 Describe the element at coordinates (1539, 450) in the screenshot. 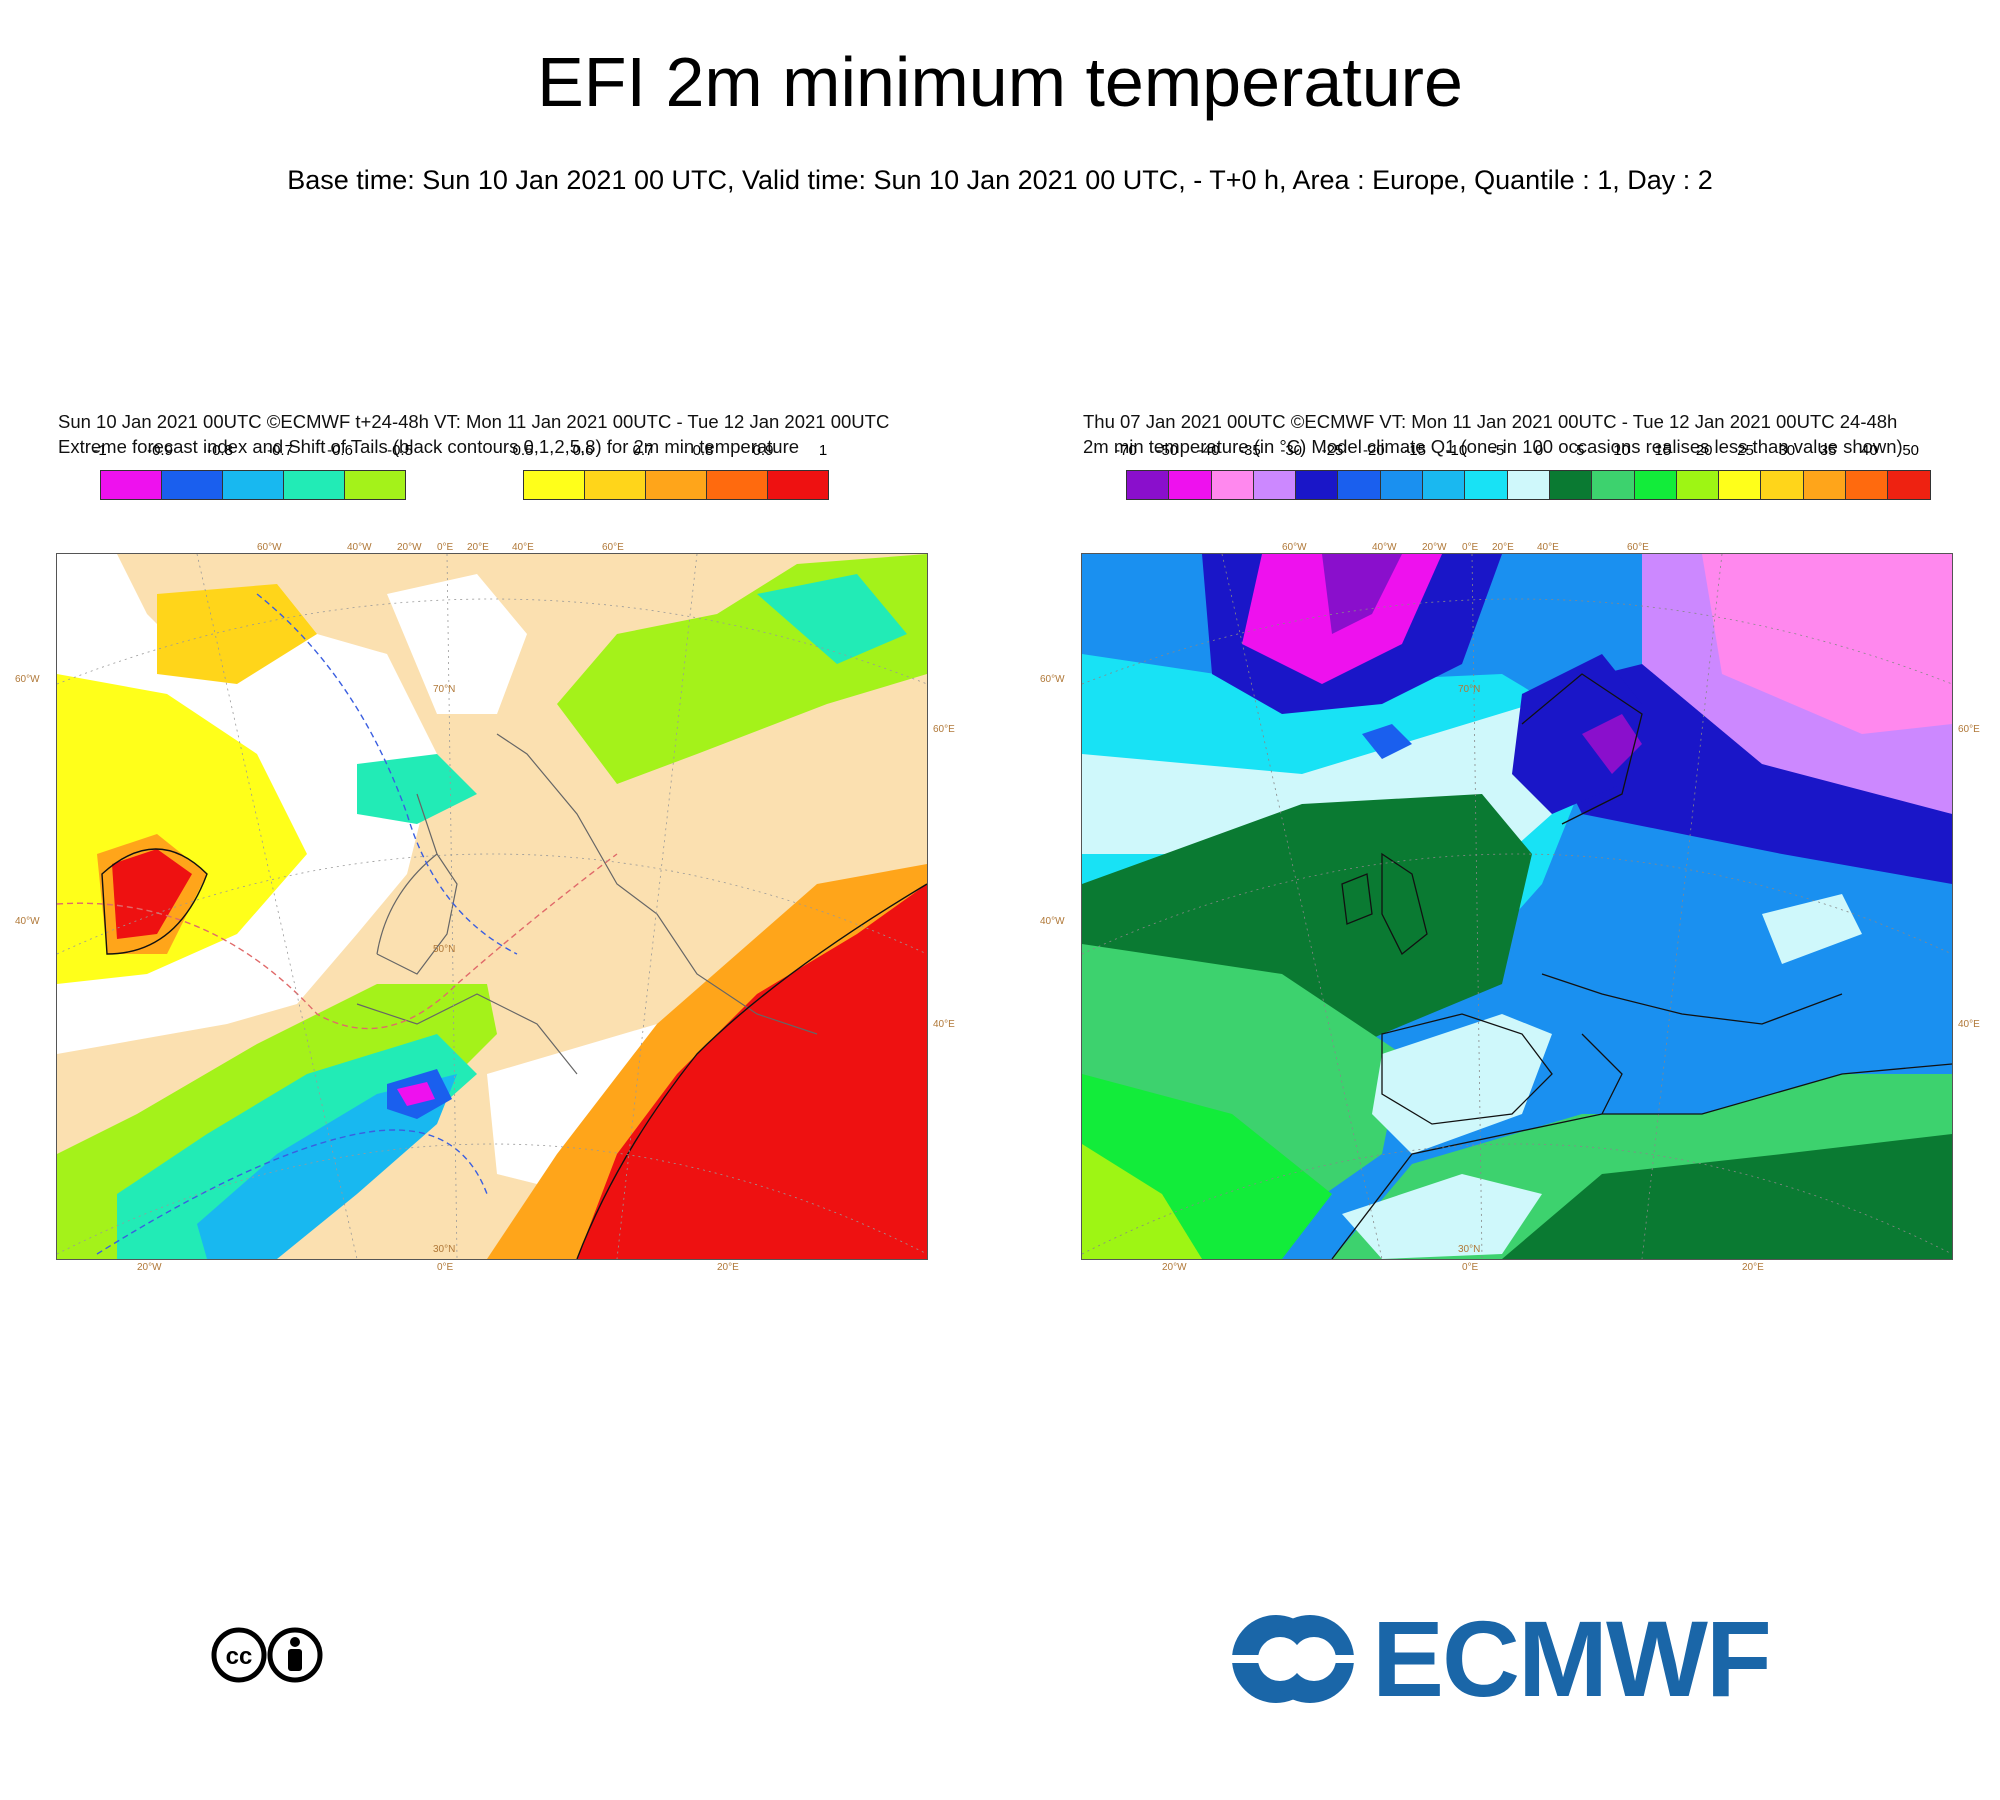

I see `colorbar-label: 0` at that location.